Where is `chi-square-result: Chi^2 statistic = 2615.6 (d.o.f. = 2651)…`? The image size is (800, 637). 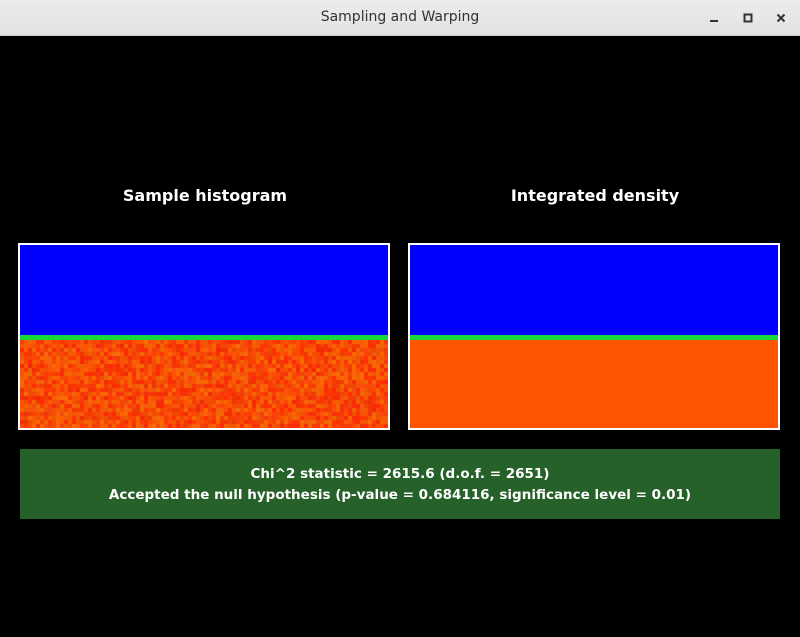 chi-square-result: Chi^2 statistic = 2615.6 (d.o.f. = 2651)… is located at coordinates (400, 484).